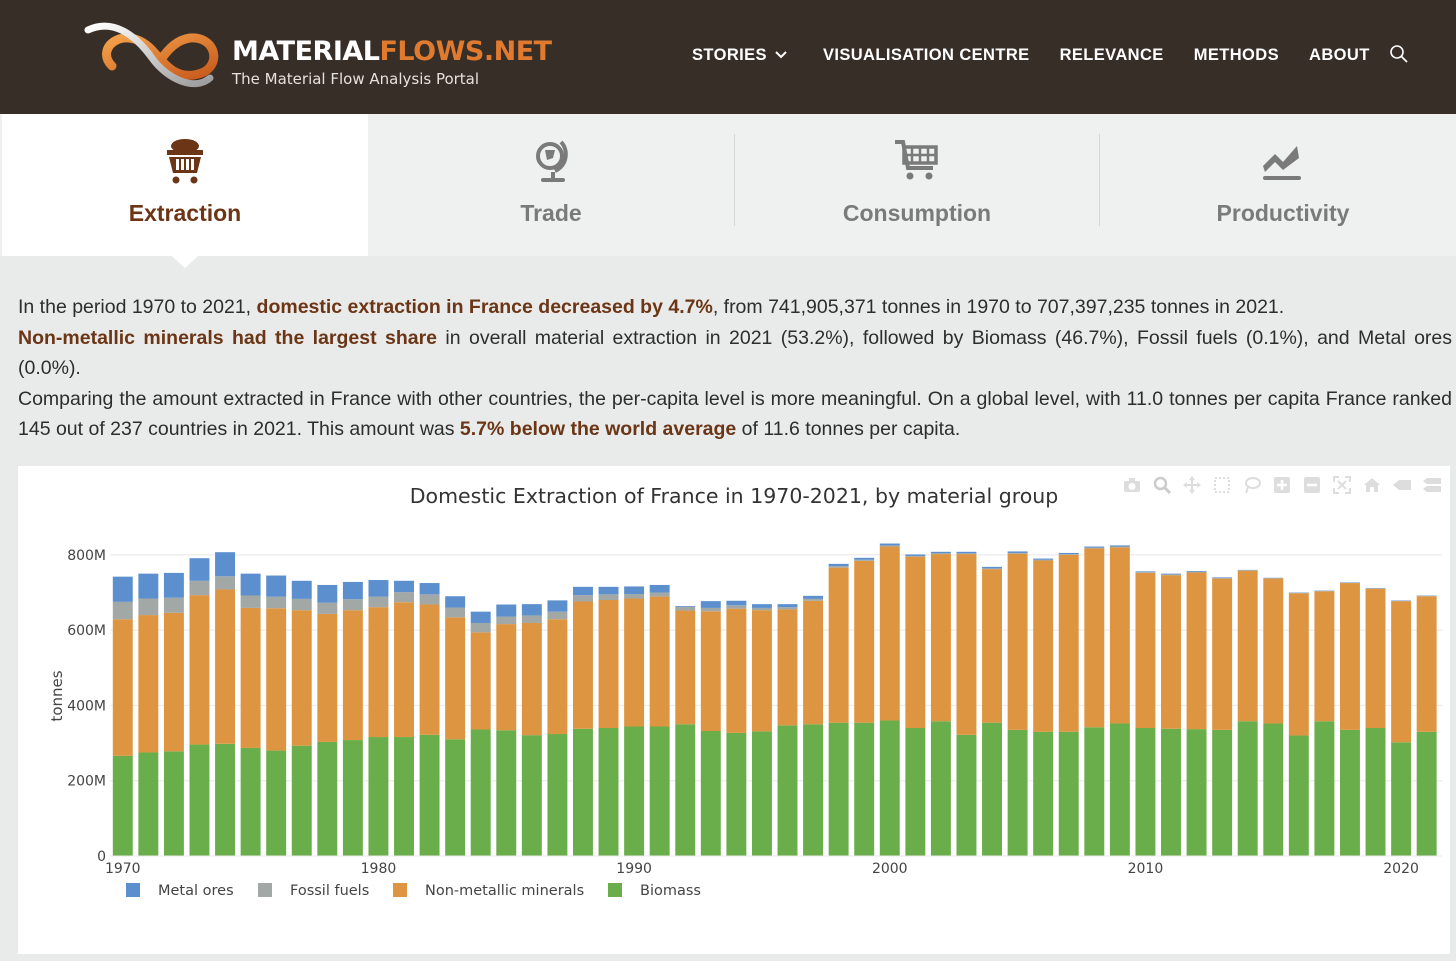  I want to click on bar-metal-ores-1982, so click(429, 589).